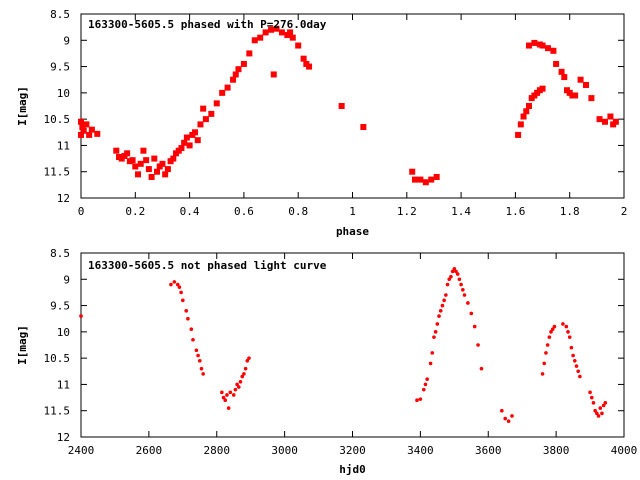 The height and width of the screenshot is (480, 640). Describe the element at coordinates (57, 358) in the screenshot. I see `y-tick-label: 10.5` at that location.